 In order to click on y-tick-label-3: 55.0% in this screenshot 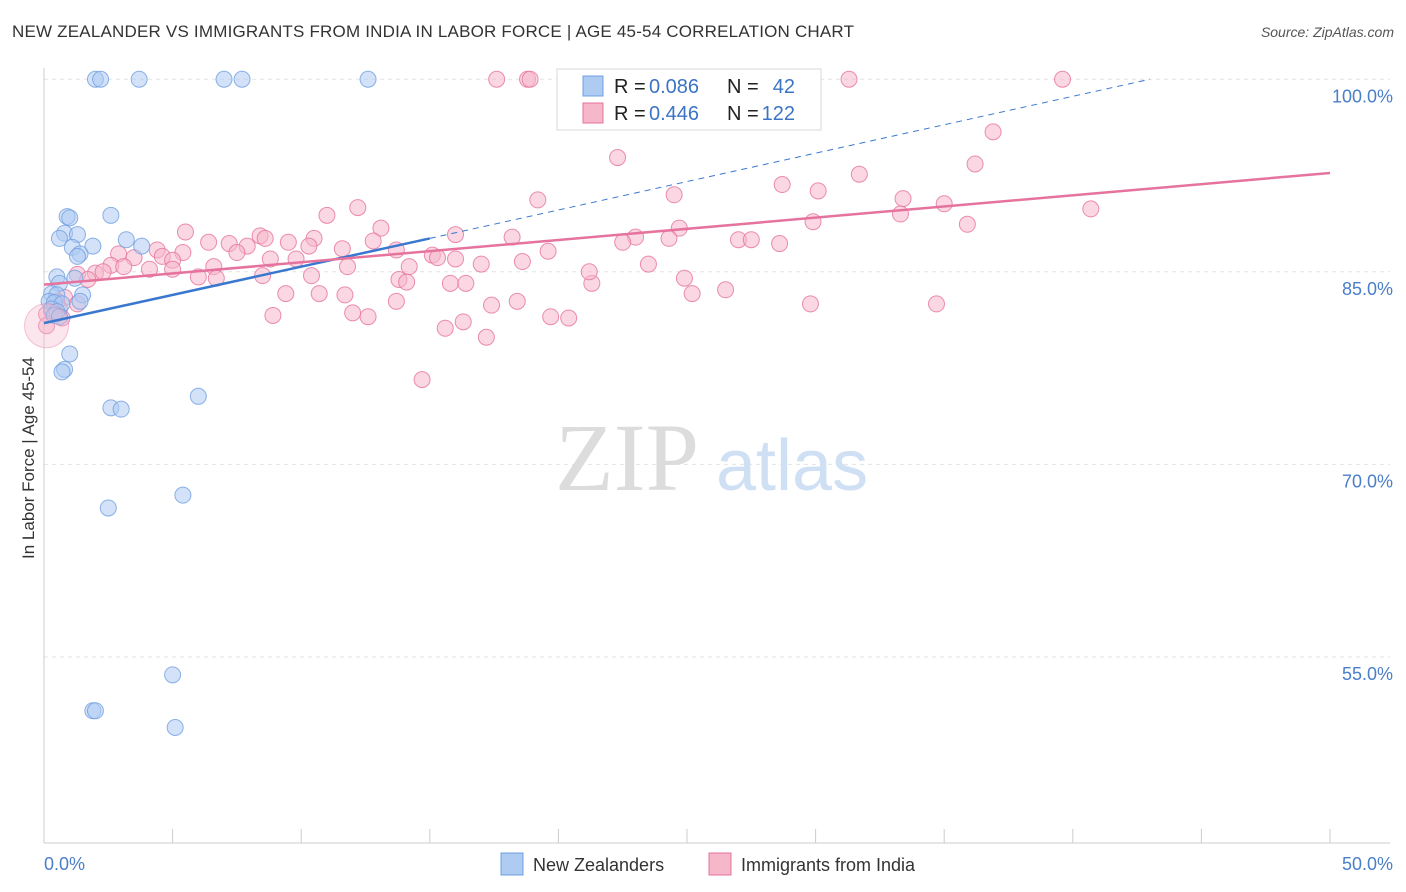, I will do `click(1367, 674)`.